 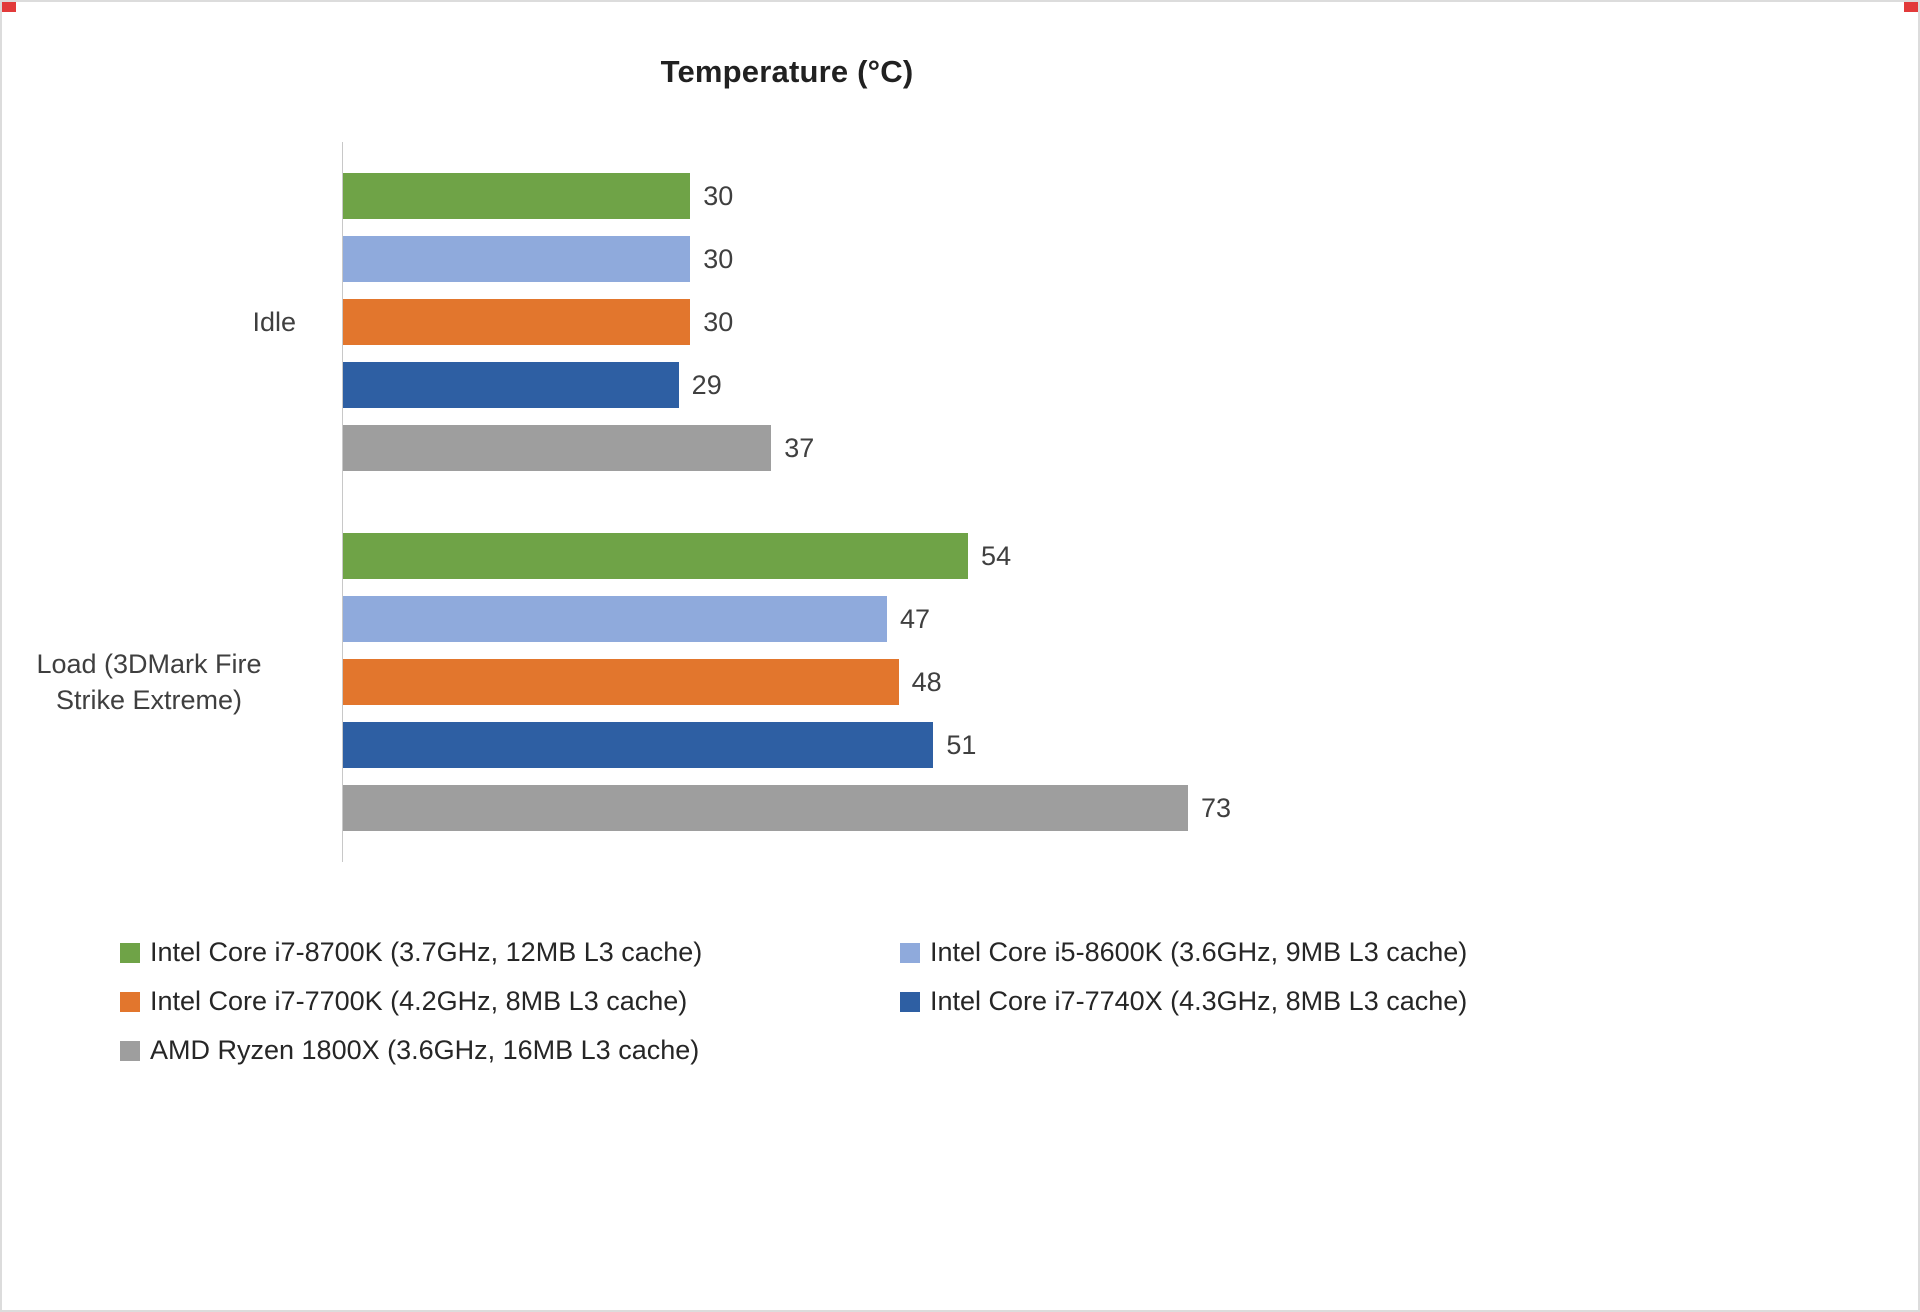 I want to click on bar-value-label: 48, so click(x=926, y=681).